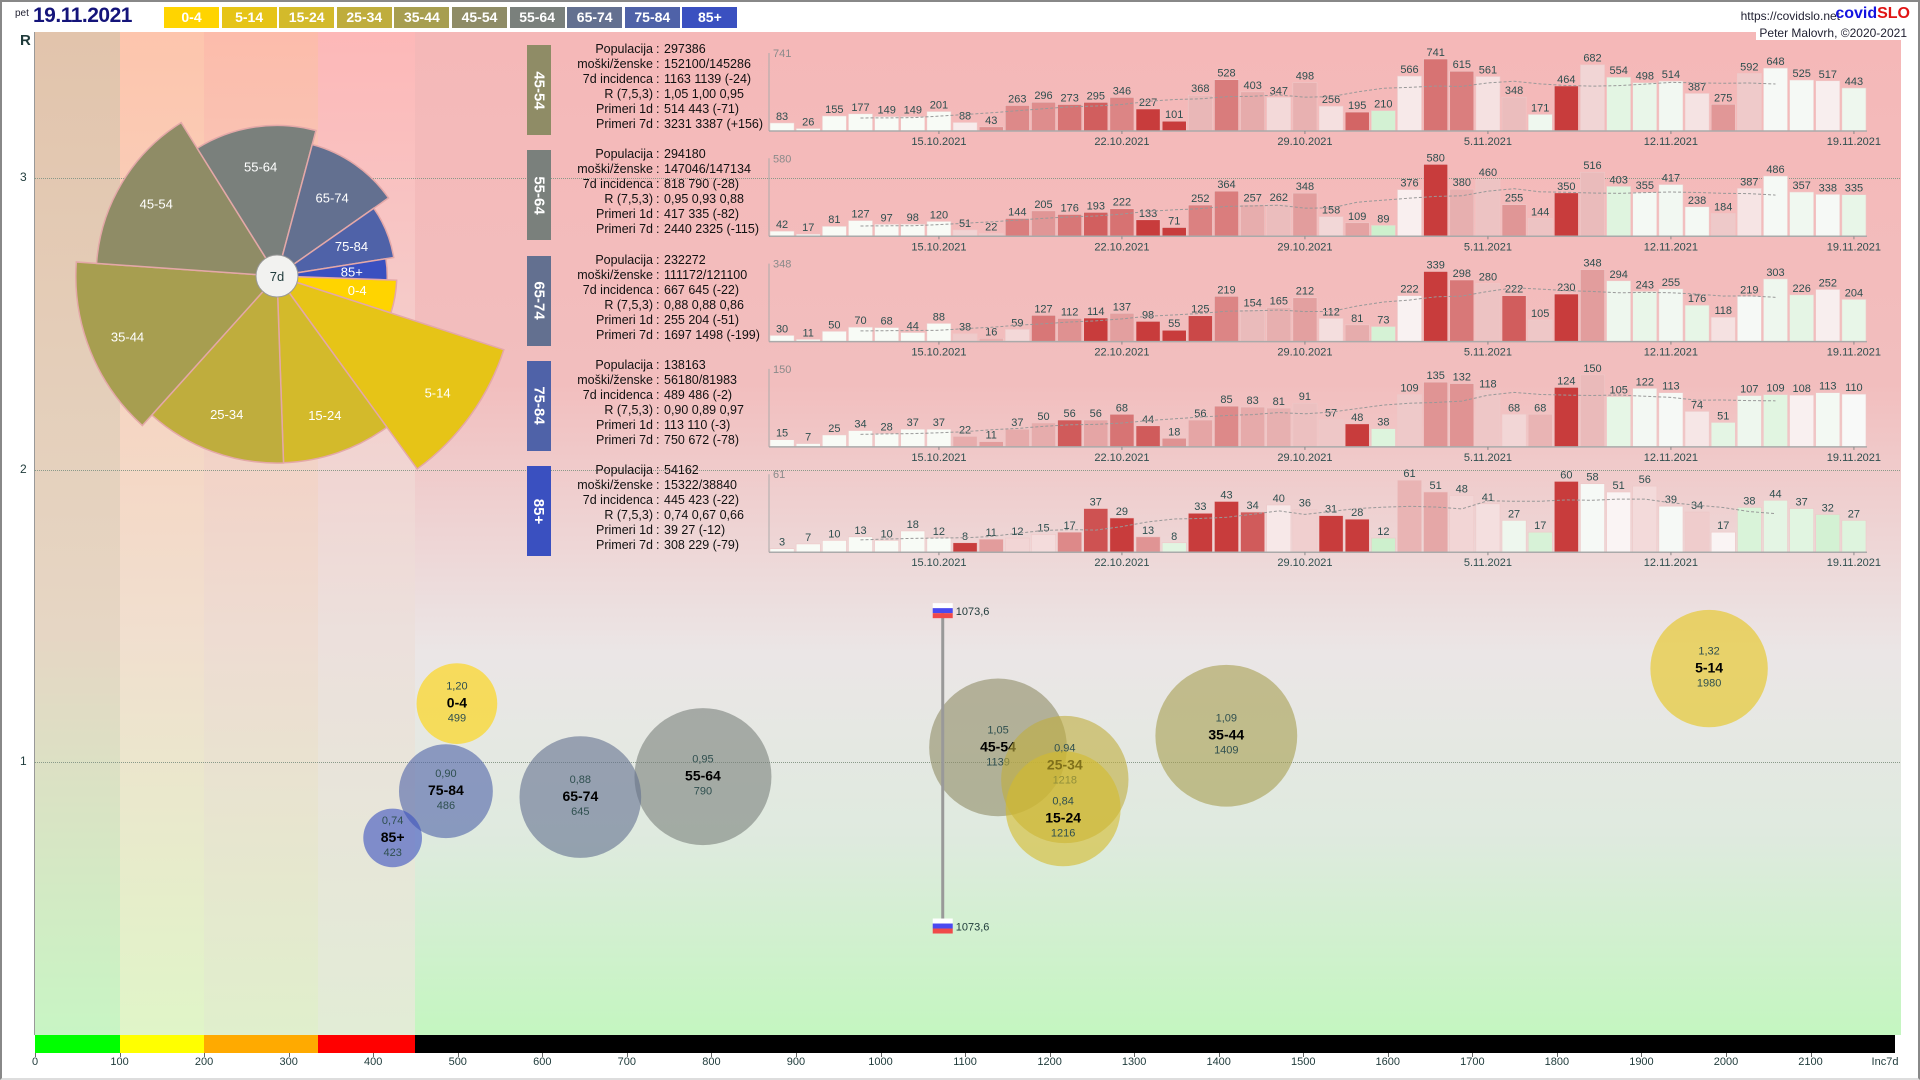  Describe the element at coordinates (1726, 1062) in the screenshot. I see `x-tick-label: 2000` at that location.